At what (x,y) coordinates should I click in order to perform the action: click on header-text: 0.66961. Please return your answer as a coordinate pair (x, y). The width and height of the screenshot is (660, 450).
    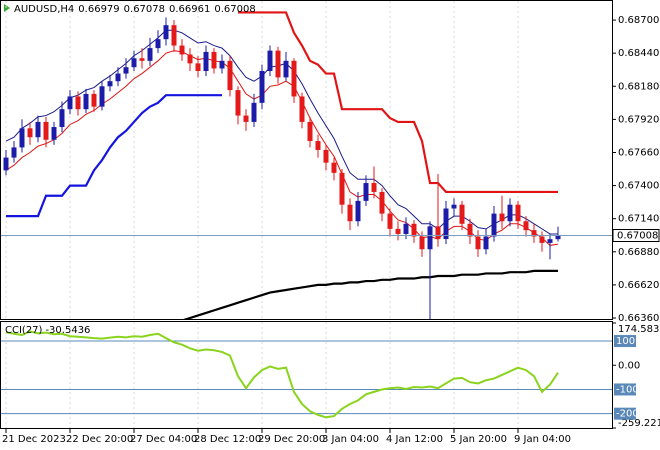
    Looking at the image, I should click on (189, 9).